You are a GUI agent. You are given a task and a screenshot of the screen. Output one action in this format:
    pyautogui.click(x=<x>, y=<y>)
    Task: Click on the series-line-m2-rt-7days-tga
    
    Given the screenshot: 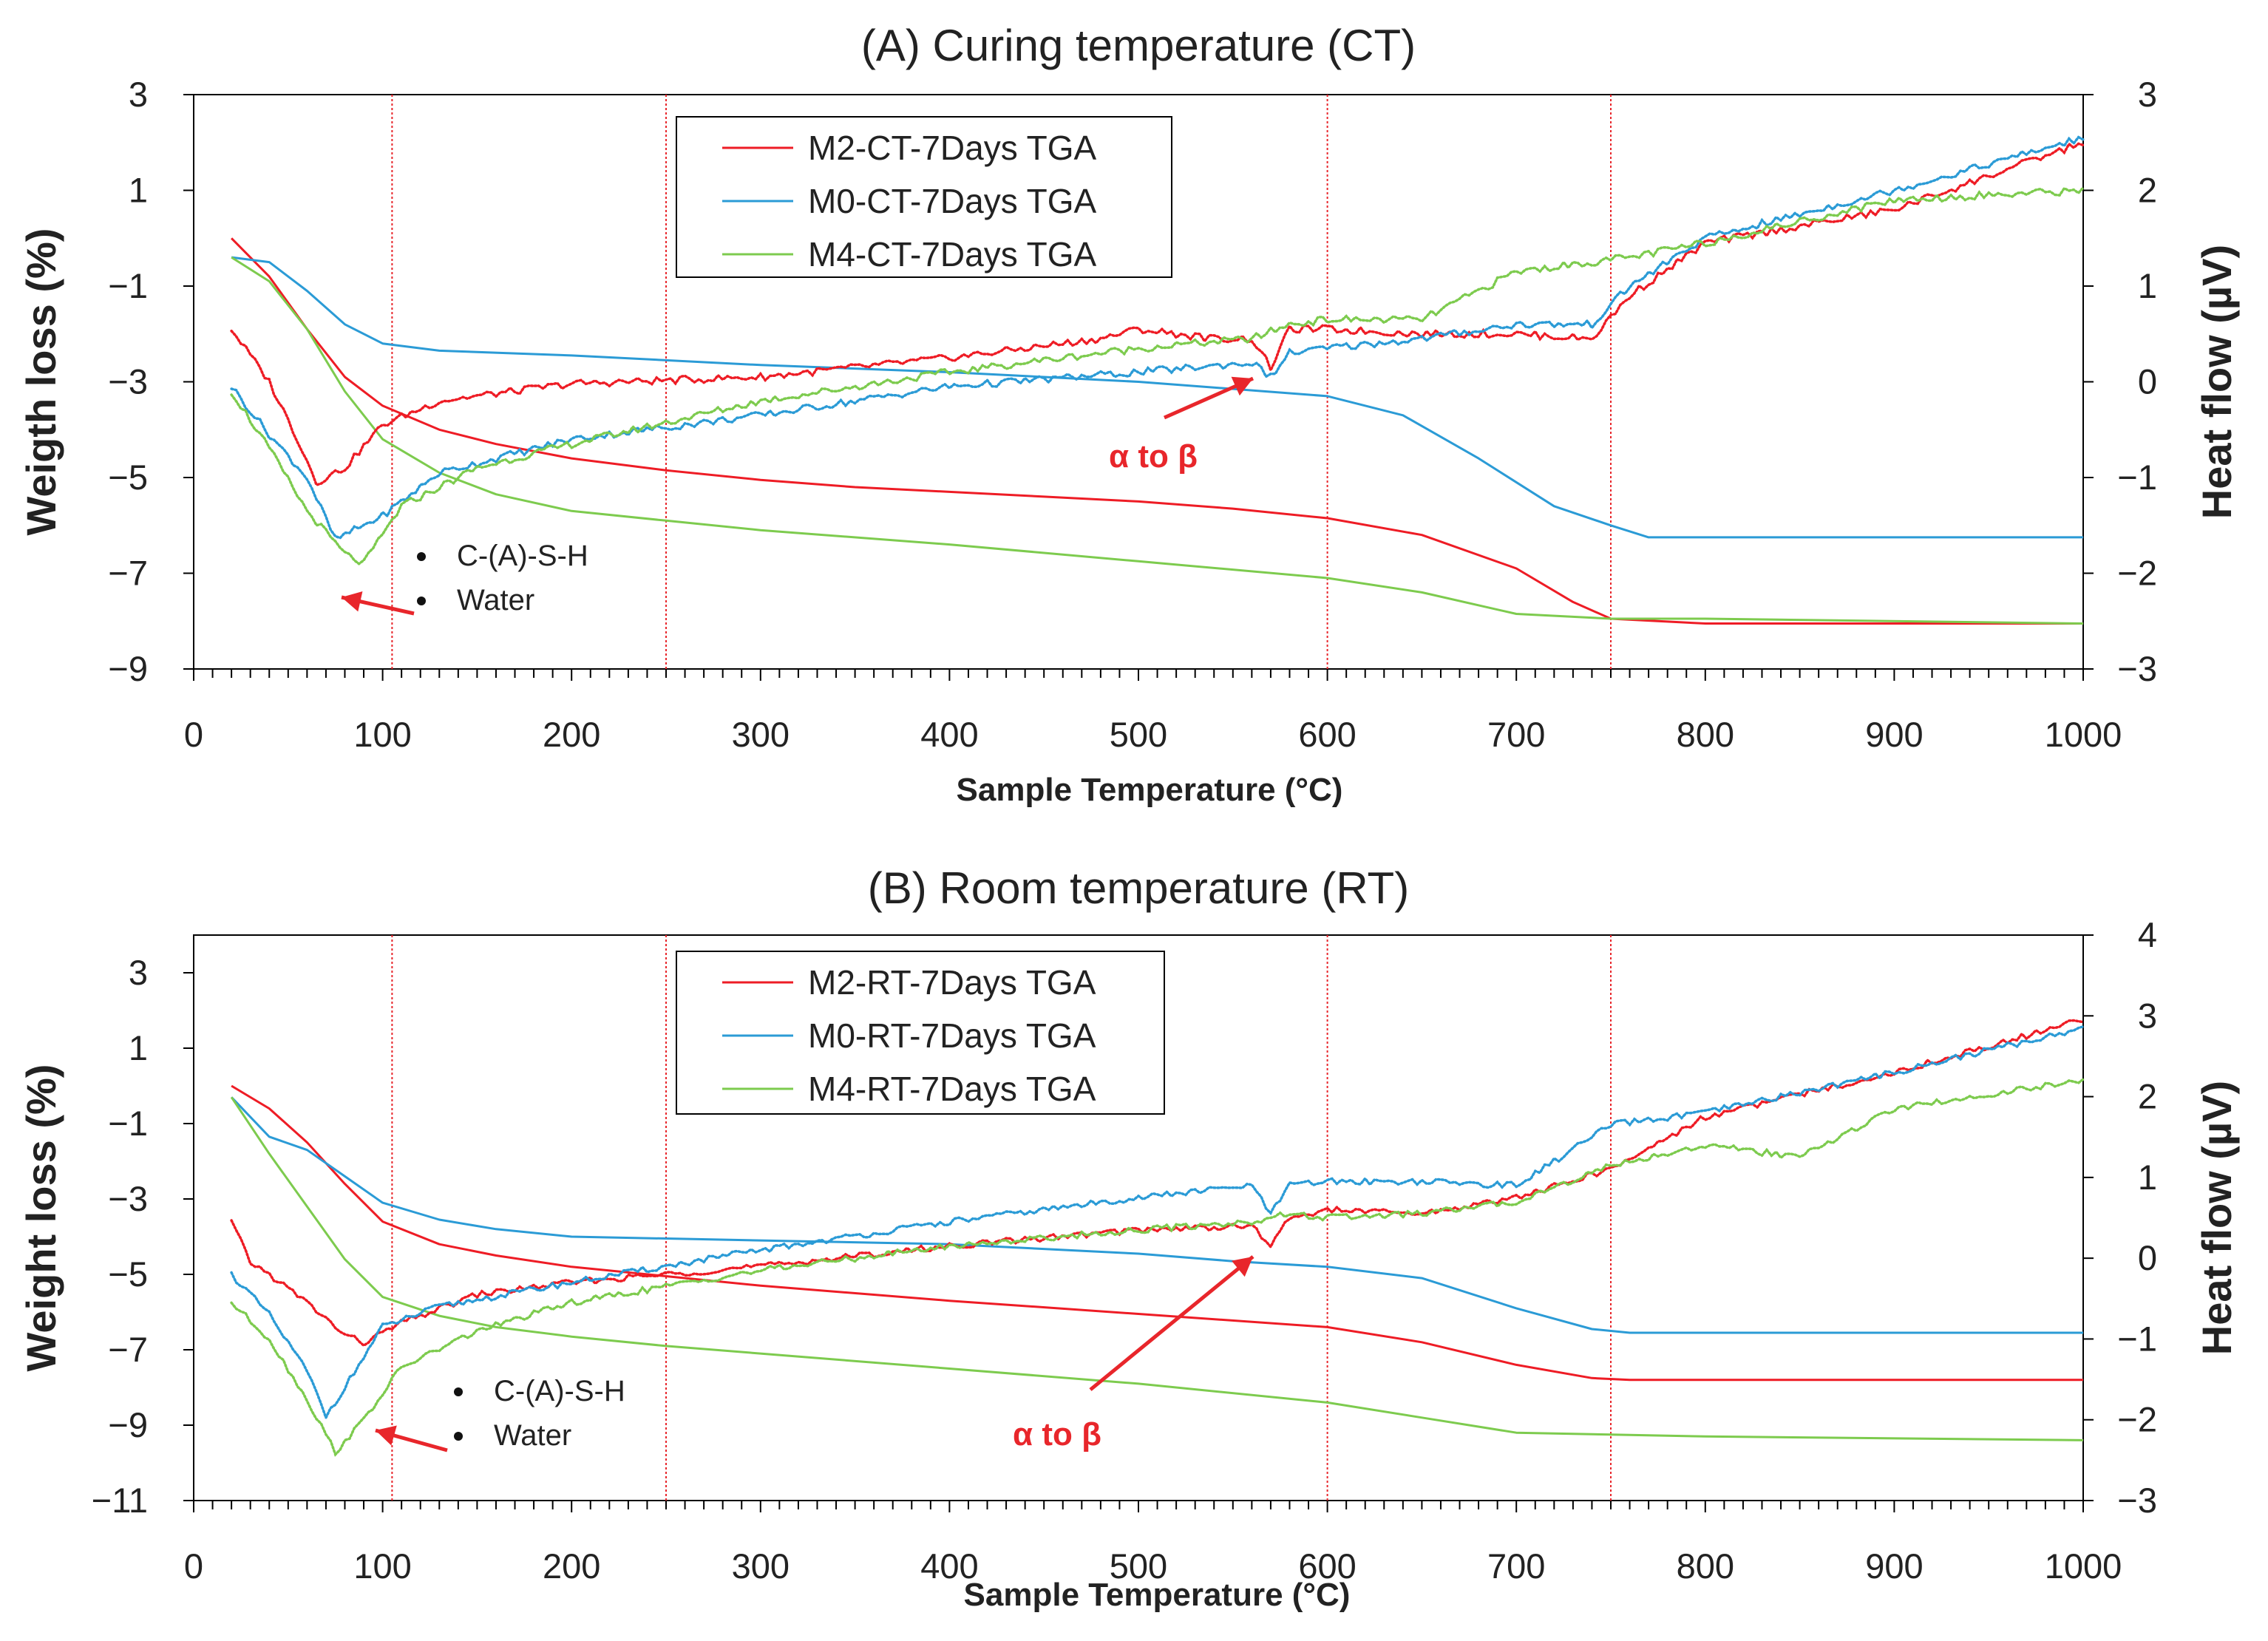 What is the action you would take?
    pyautogui.click(x=1157, y=1233)
    